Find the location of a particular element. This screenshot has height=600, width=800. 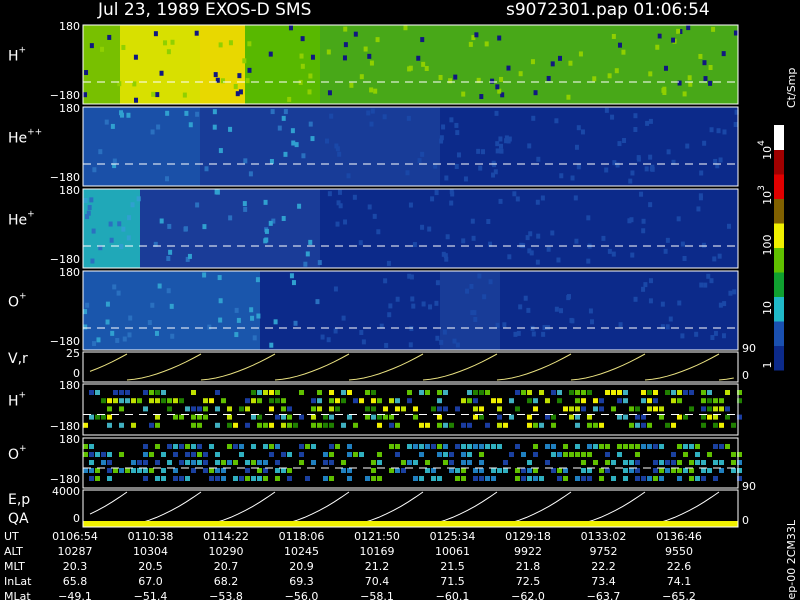

table-cell: 20.7 is located at coordinates (226, 566).